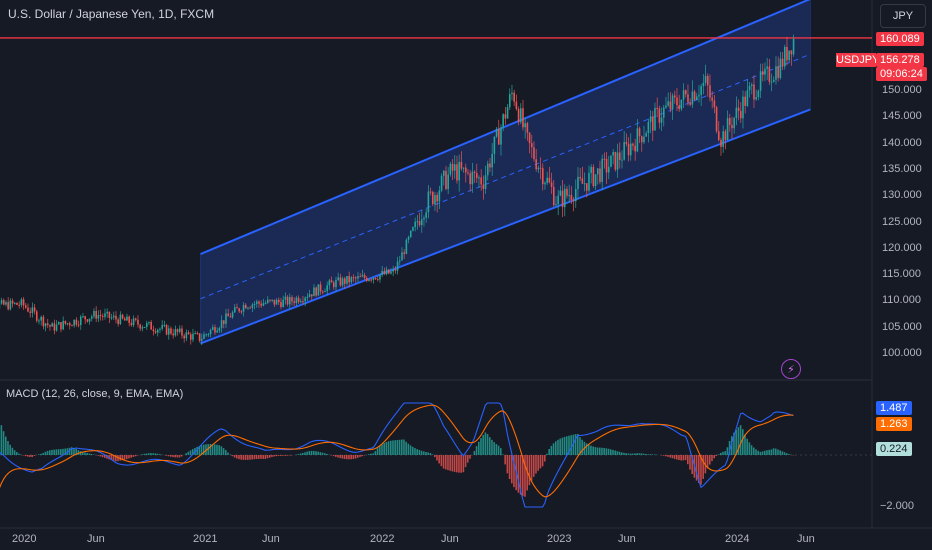 Image resolution: width=932 pixels, height=550 pixels. Describe the element at coordinates (903, 16) in the screenshot. I see `currency-button: JPY` at that location.